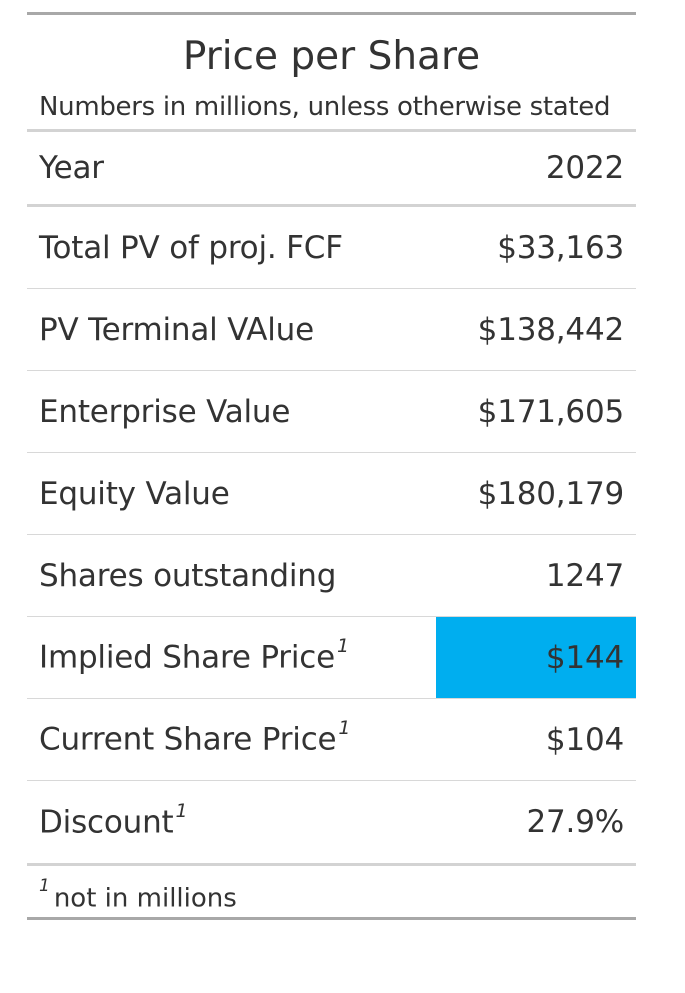 The image size is (685, 993). I want to click on table-row-shares-outstanding: Shares outstanding 1247, so click(331, 576).